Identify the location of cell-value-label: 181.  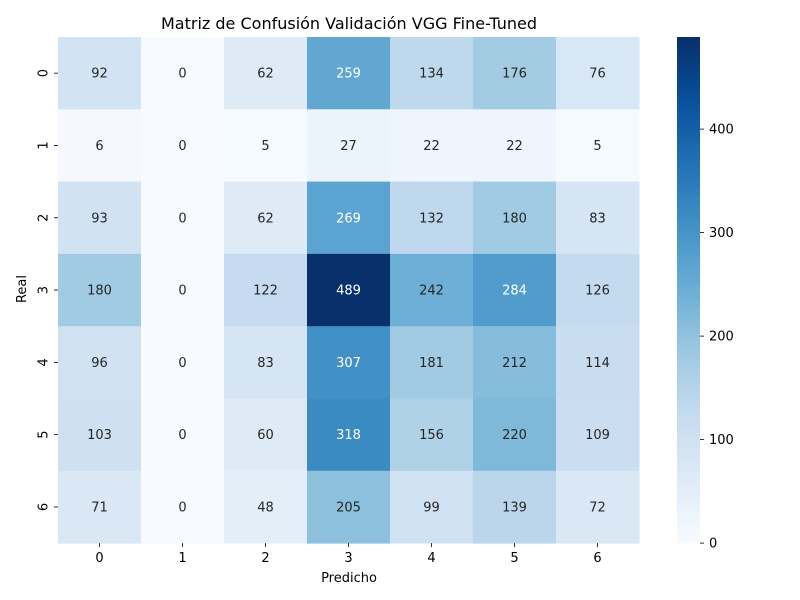
(431, 363).